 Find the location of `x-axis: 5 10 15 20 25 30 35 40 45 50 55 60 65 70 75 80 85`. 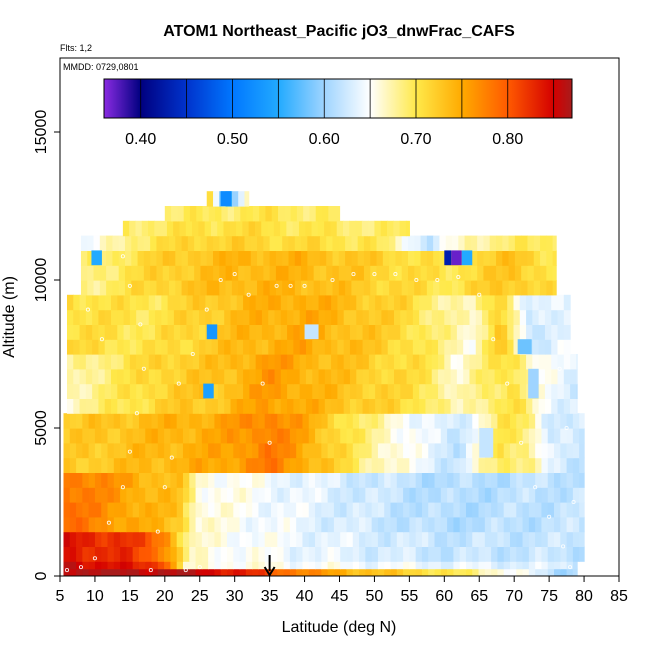

x-axis: 5 10 15 20 25 30 35 40 45 50 55 60 65 70 75 80 85 is located at coordinates (342, 590).